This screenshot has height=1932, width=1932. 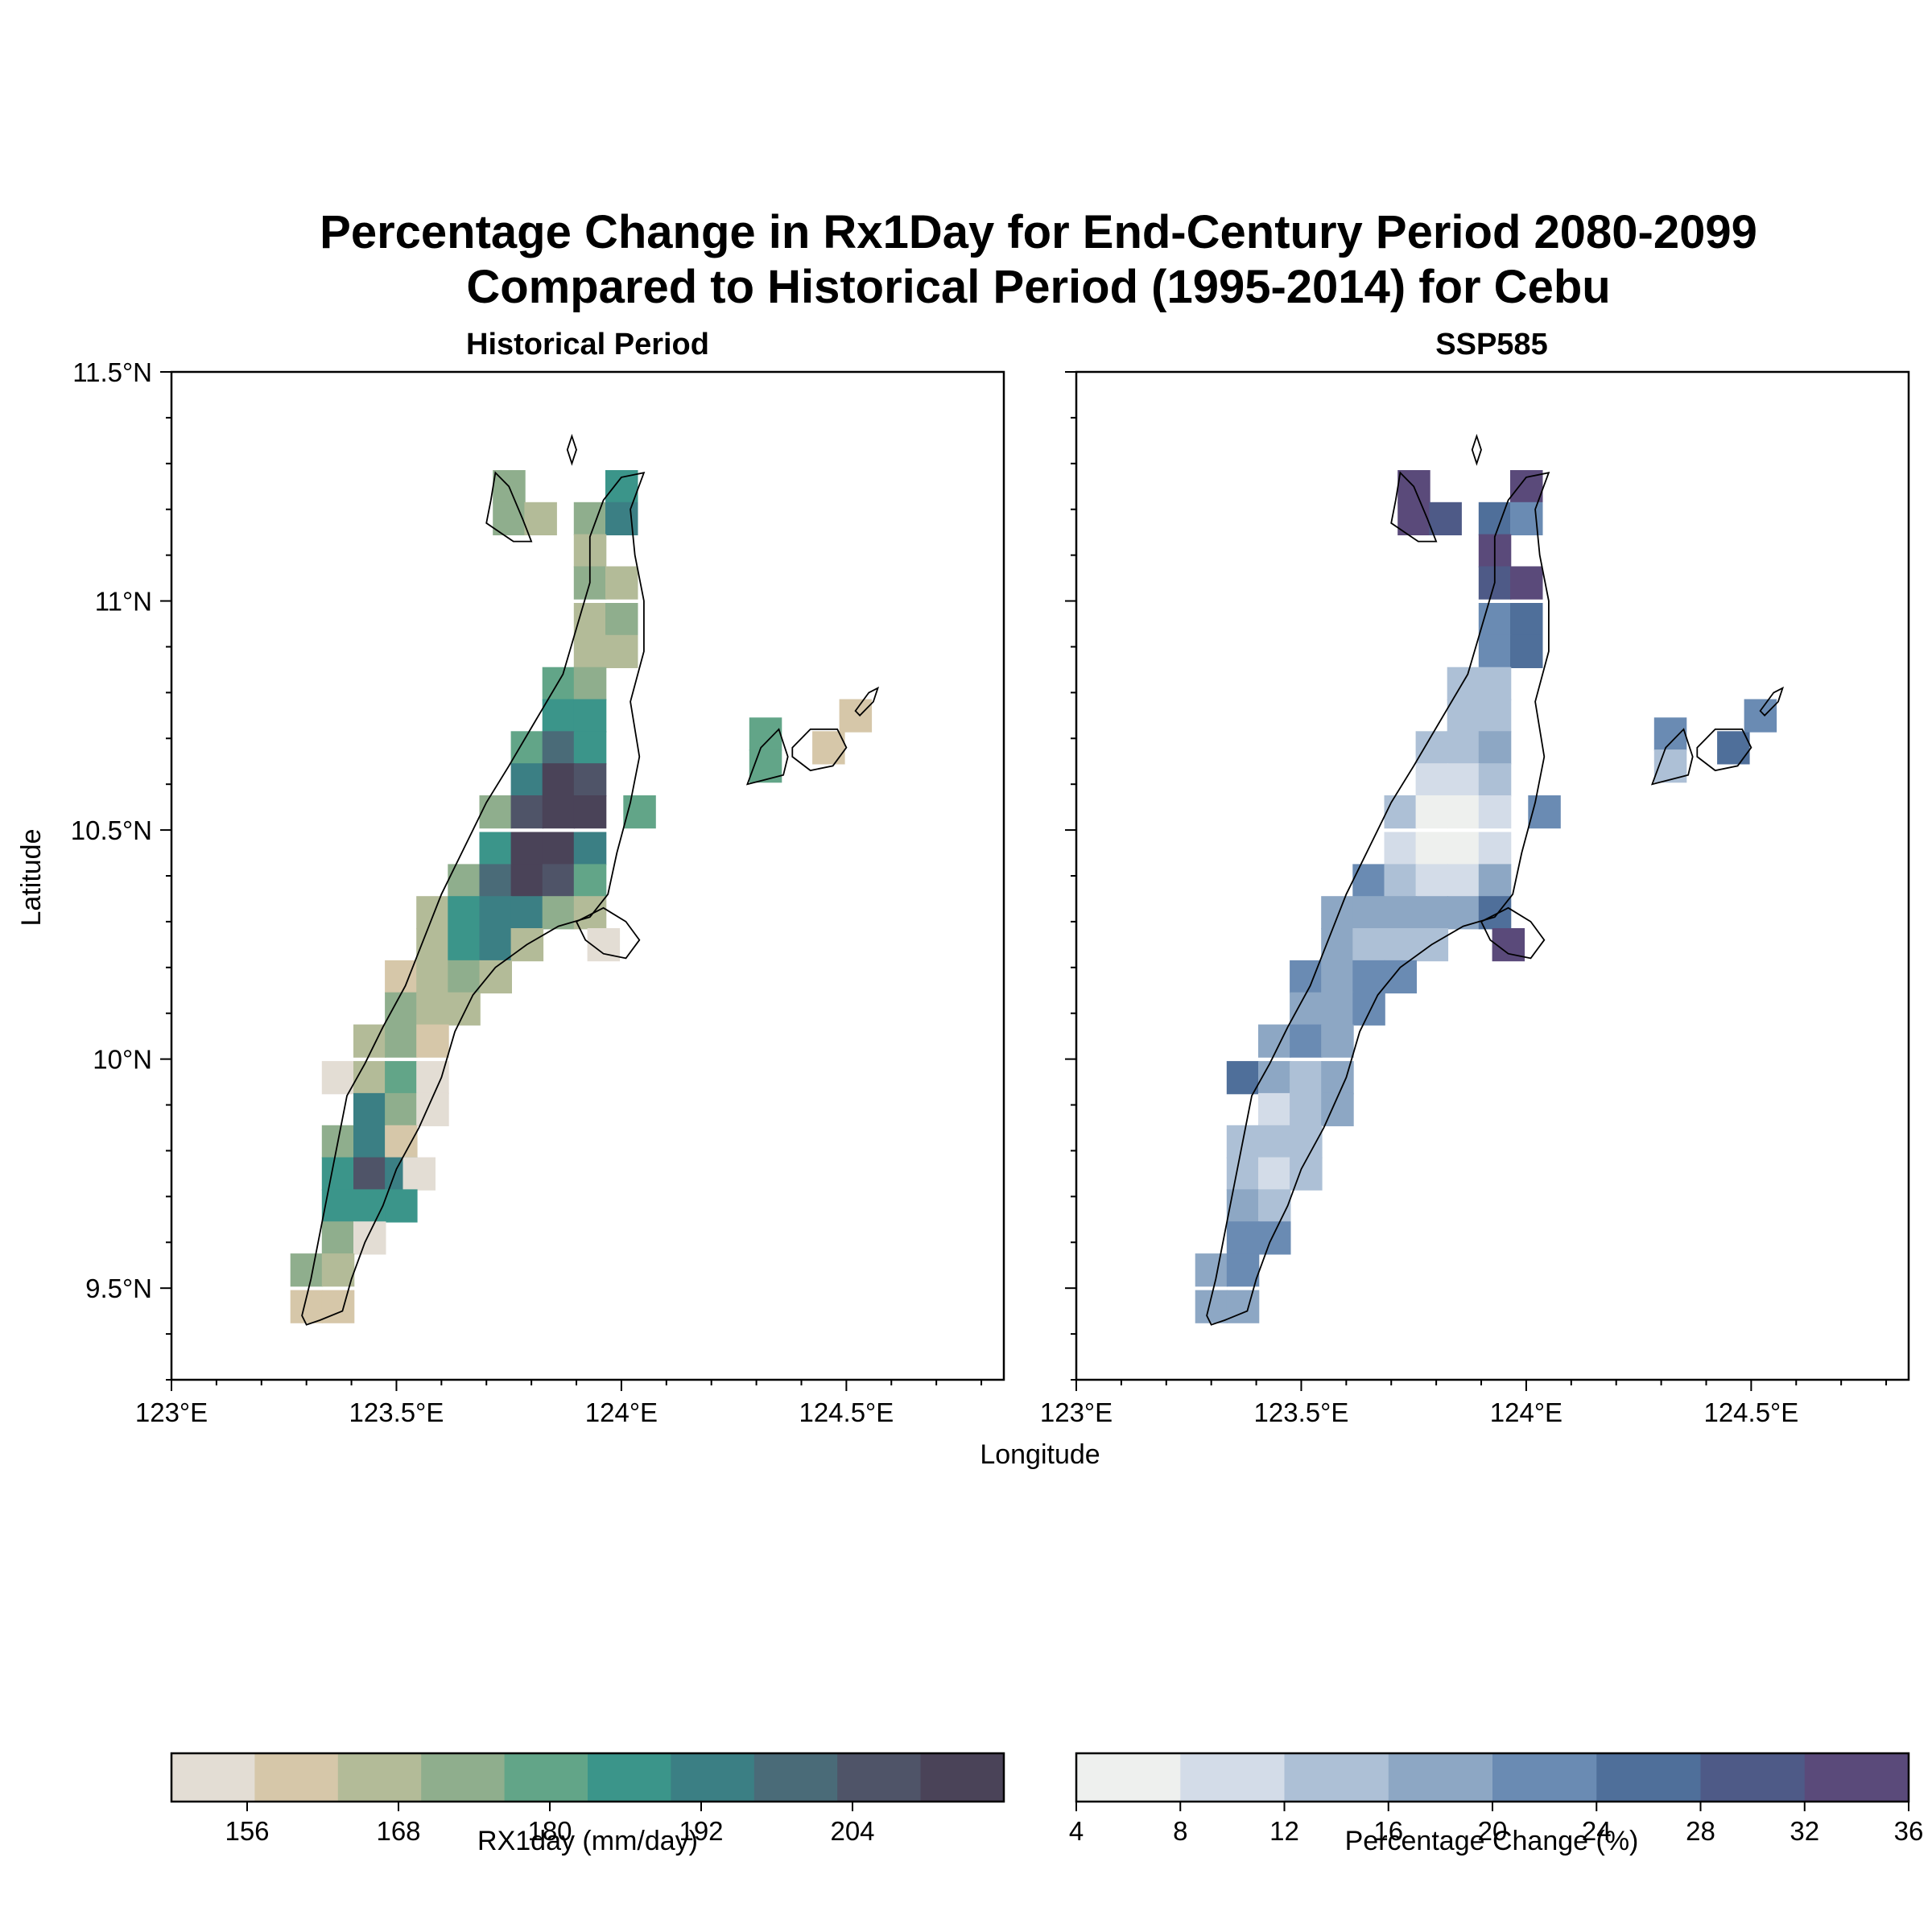 What do you see at coordinates (1700, 1831) in the screenshot?
I see `colorbar-tick-label: 28` at bounding box center [1700, 1831].